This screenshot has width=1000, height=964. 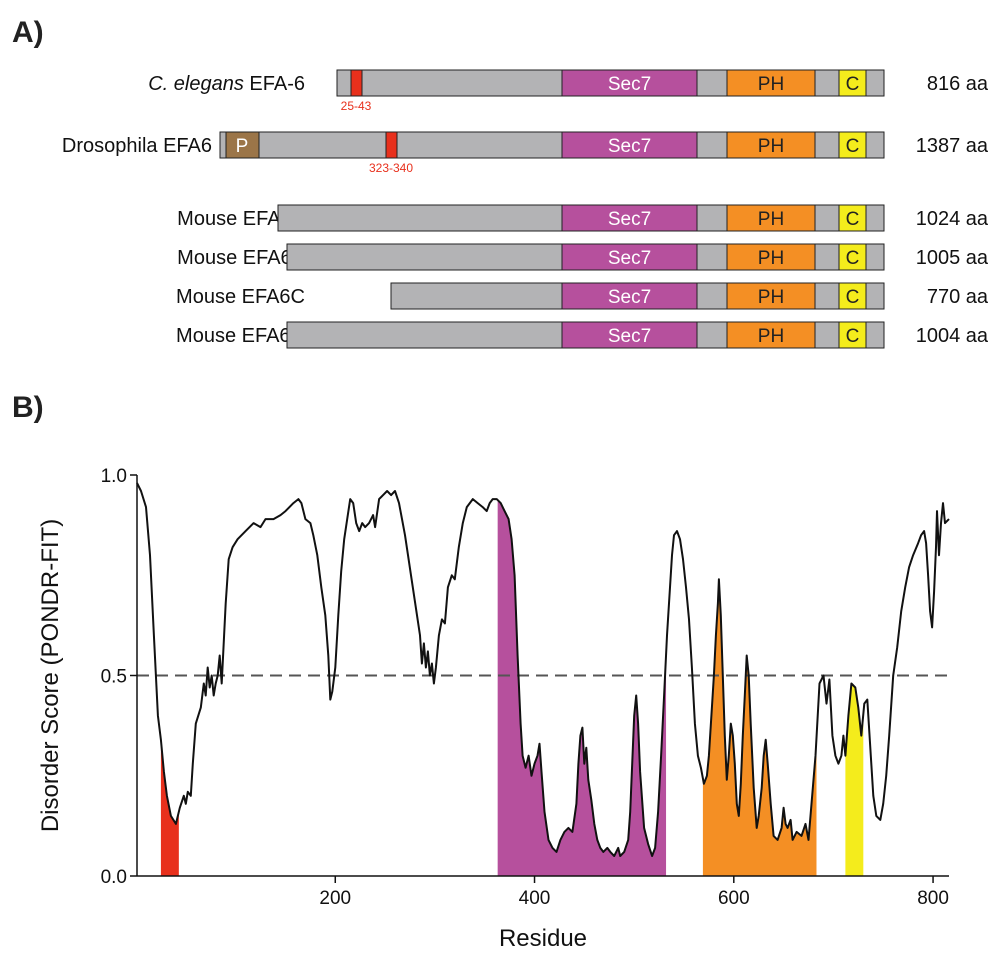 I want to click on protein-row: Mouse EFA6A Sec7 PH C 1024 aa, so click(x=583, y=218).